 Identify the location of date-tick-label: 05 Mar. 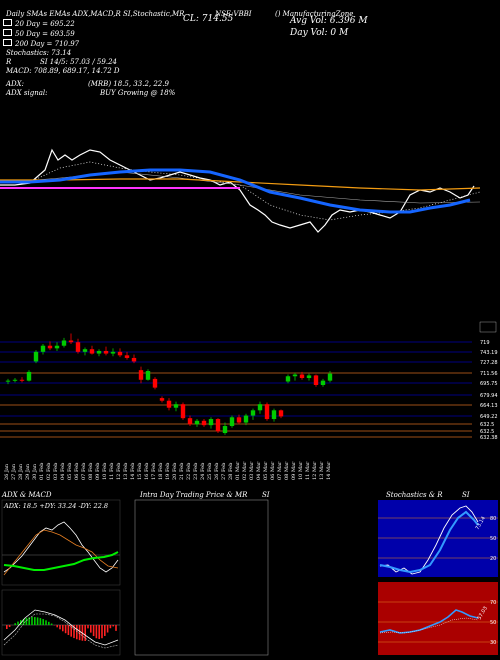
(266, 470).